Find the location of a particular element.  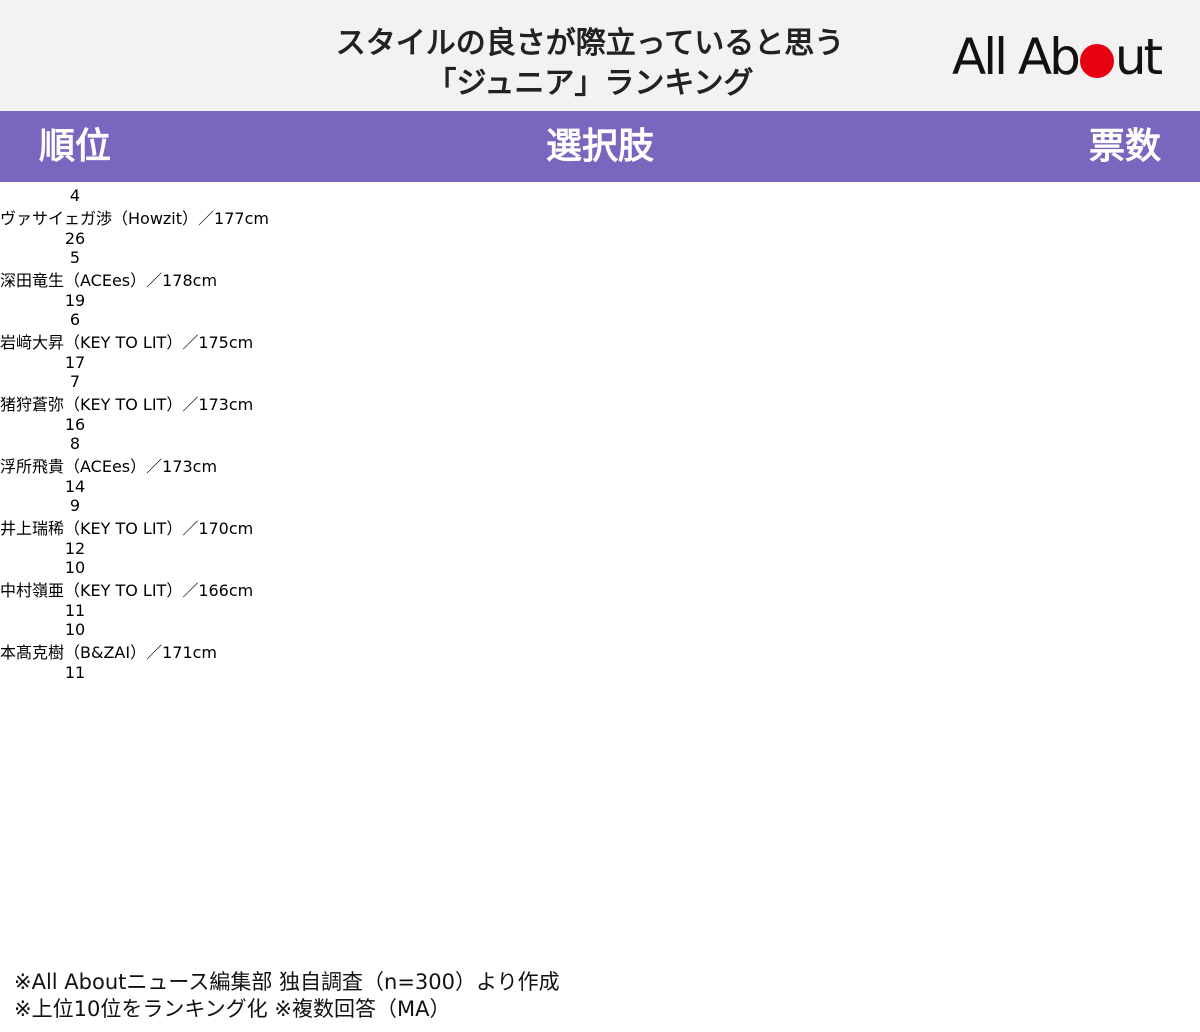

note: ※上位10位をランキング化 ※複数回答（MA） is located at coordinates (232, 1009).